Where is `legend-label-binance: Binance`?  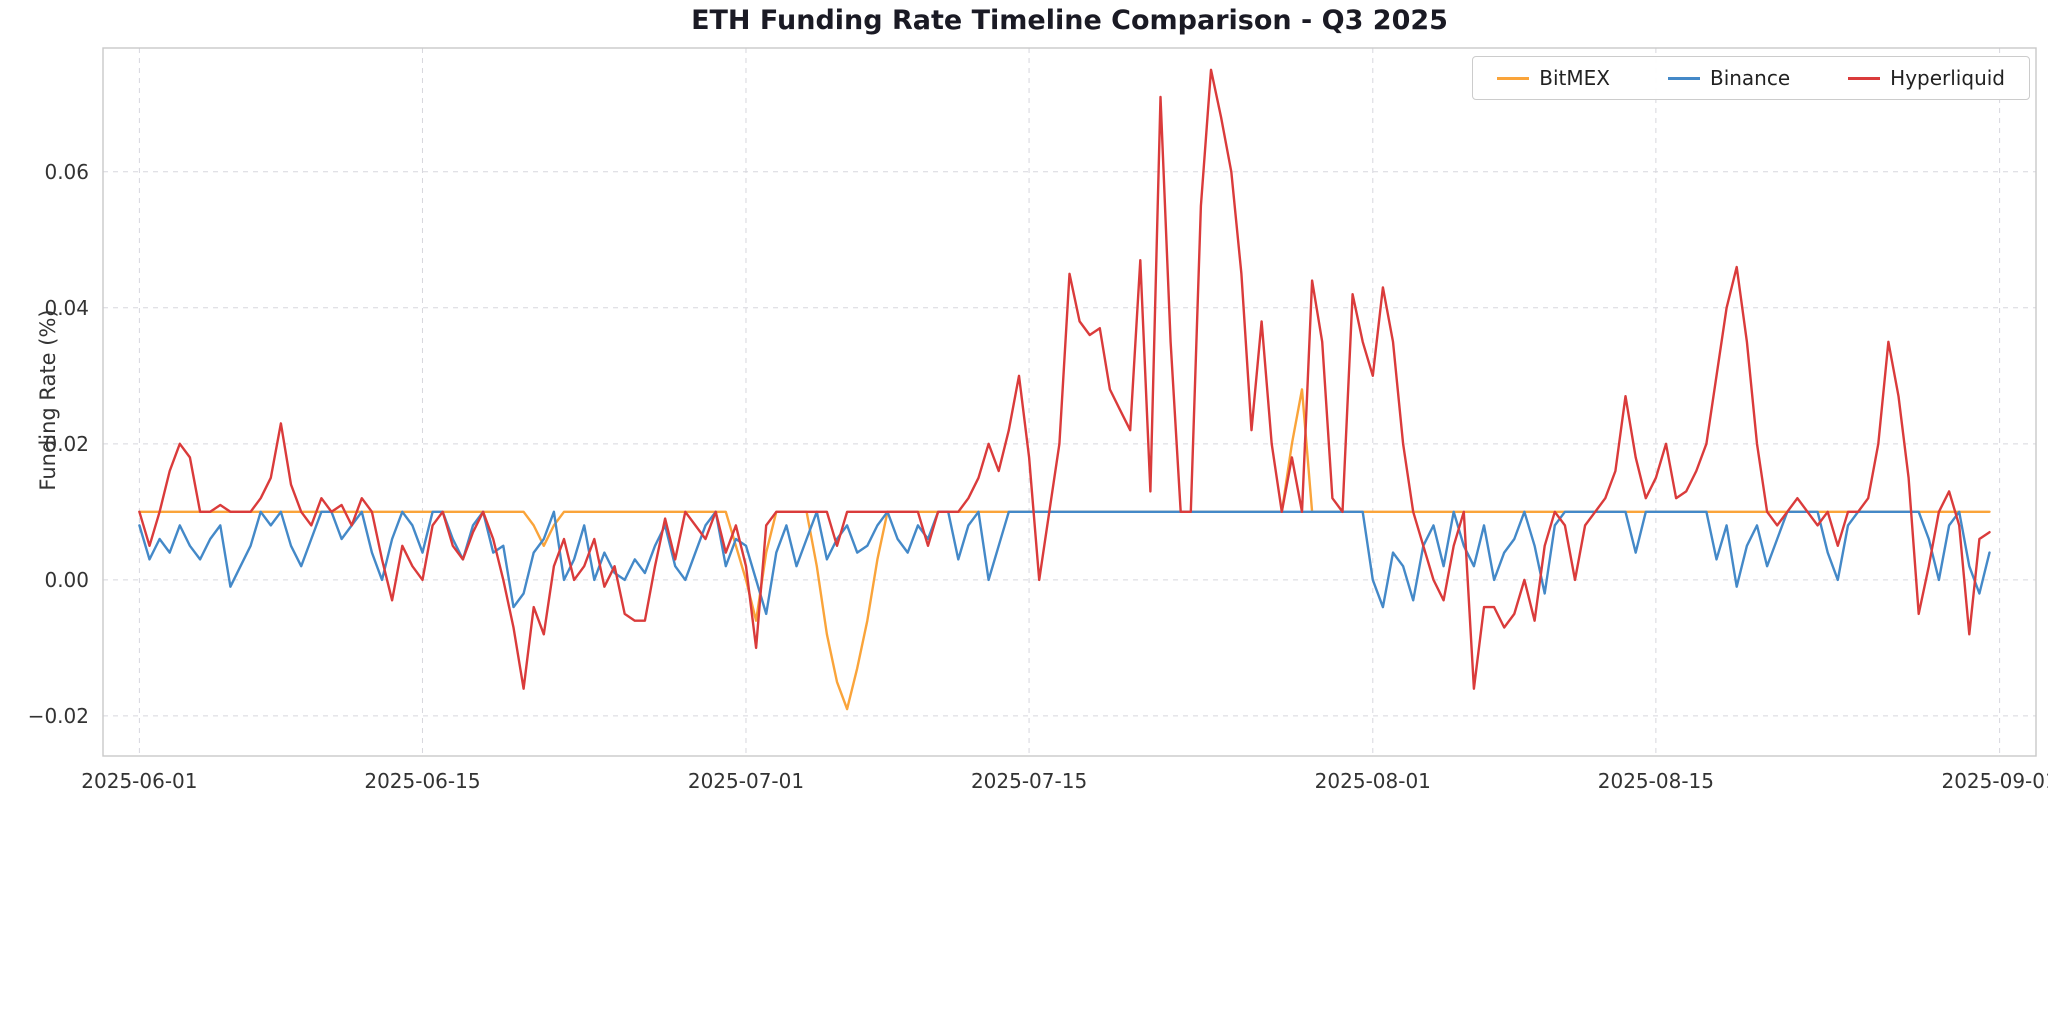 legend-label-binance: Binance is located at coordinates (1750, 78).